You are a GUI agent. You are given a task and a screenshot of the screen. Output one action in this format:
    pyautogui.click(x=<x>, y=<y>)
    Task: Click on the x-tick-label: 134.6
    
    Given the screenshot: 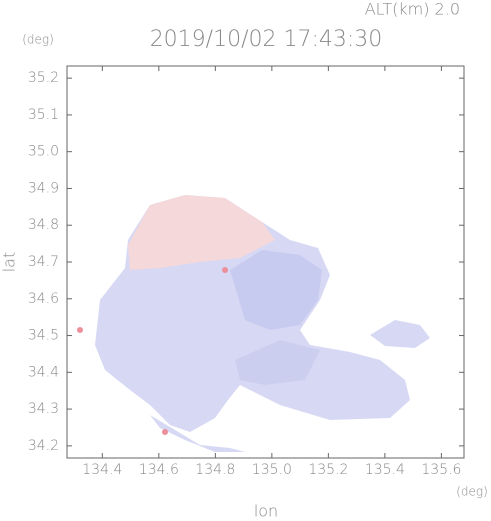 What is the action you would take?
    pyautogui.click(x=159, y=470)
    